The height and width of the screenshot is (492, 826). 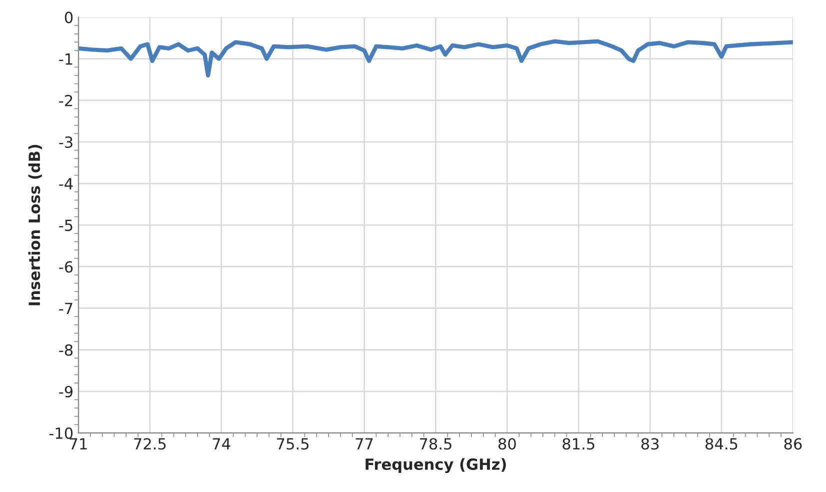 I want to click on x-tick-label: 83, so click(x=650, y=444).